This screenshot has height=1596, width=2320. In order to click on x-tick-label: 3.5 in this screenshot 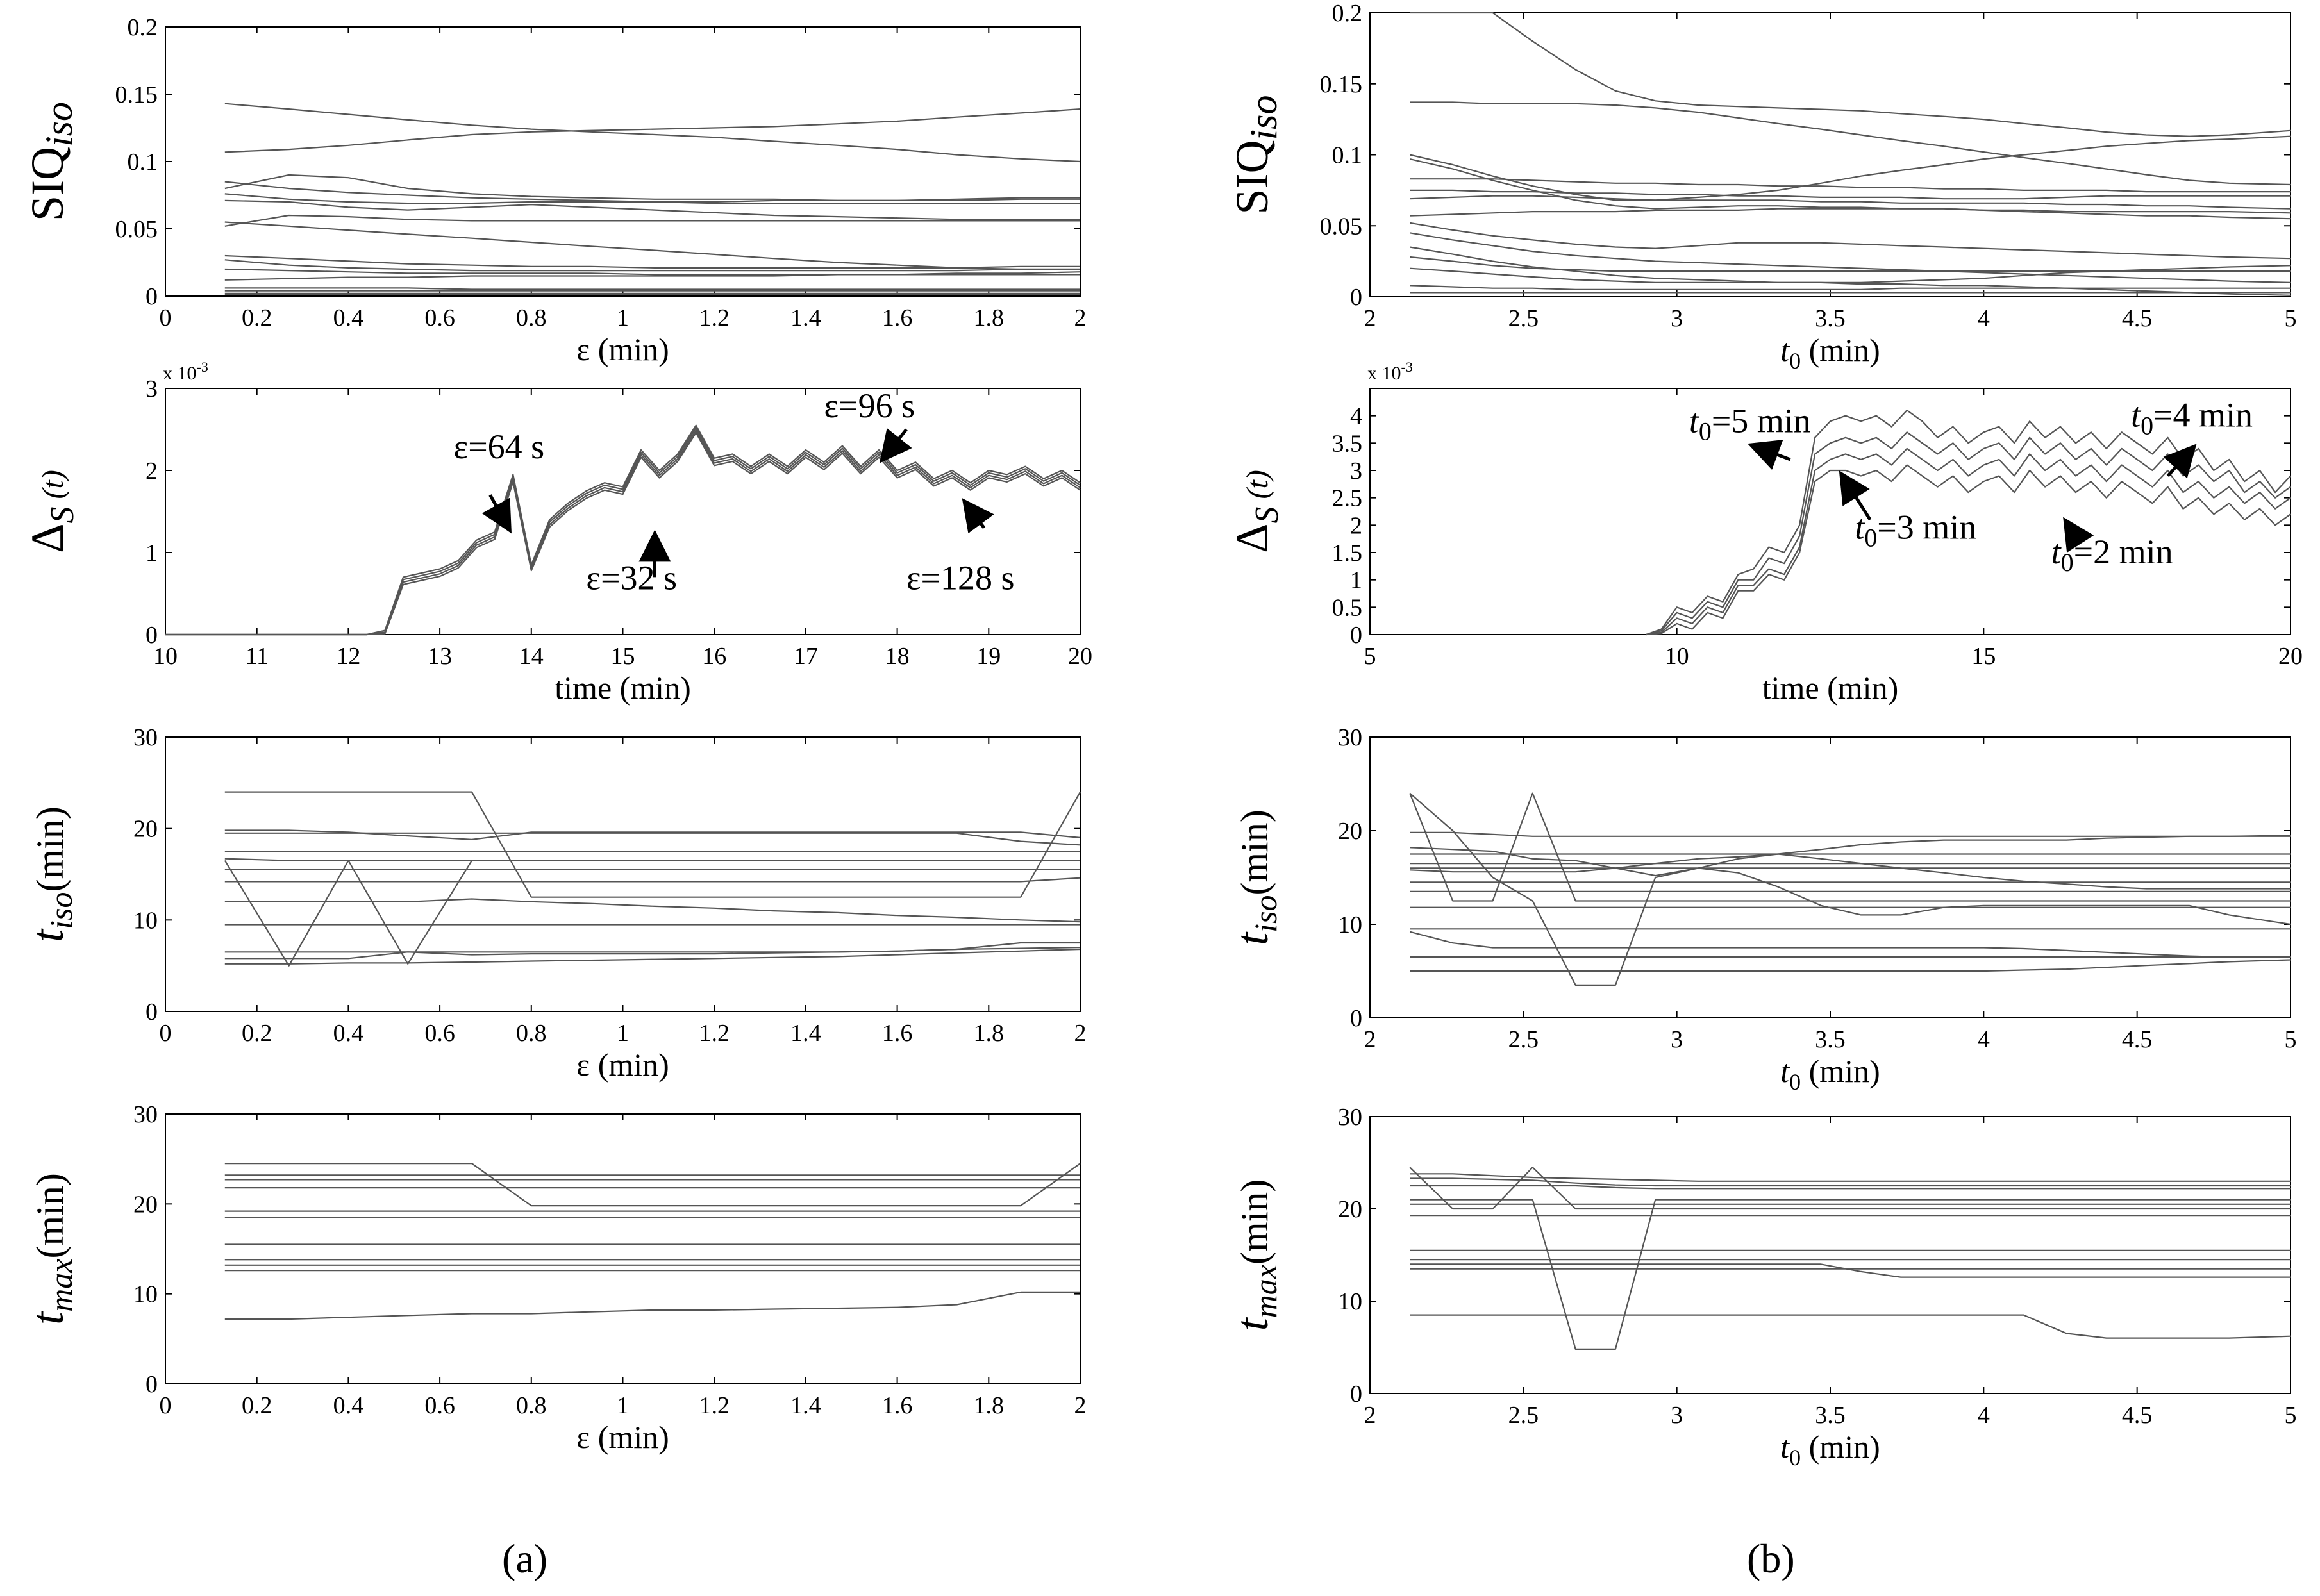, I will do `click(1830, 1039)`.